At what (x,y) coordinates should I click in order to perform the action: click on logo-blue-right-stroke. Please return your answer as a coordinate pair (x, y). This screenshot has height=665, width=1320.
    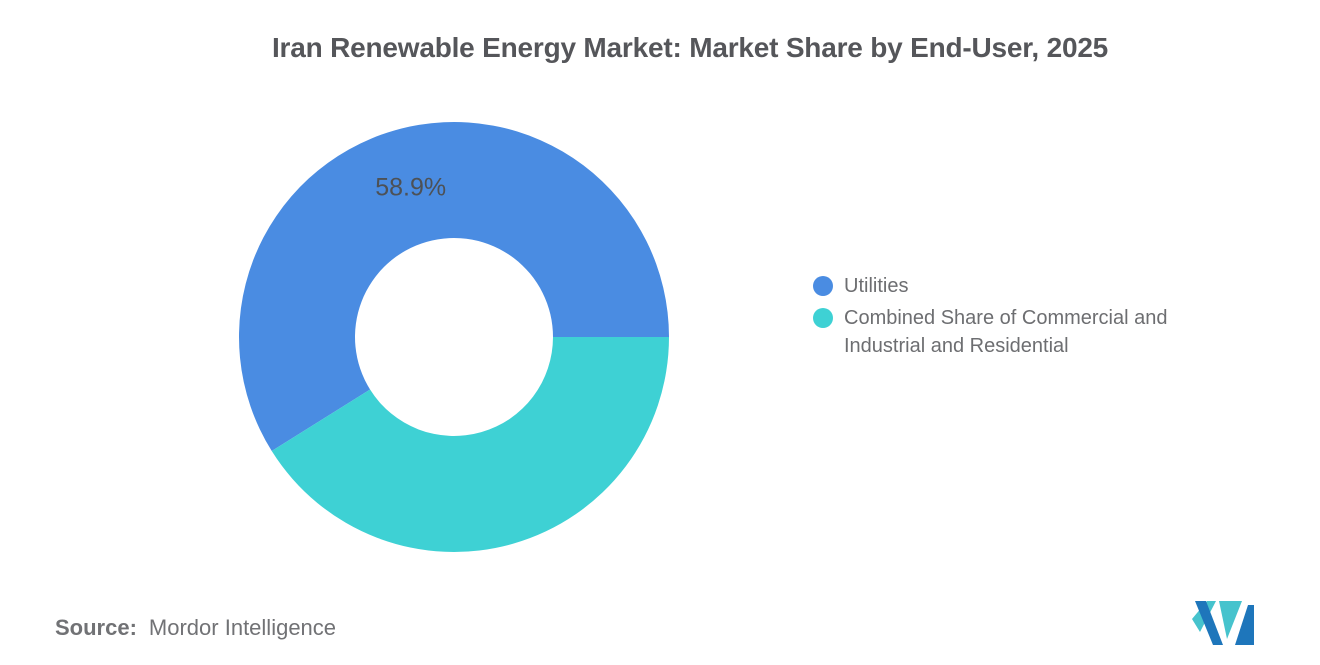
    Looking at the image, I should click on (1244, 625).